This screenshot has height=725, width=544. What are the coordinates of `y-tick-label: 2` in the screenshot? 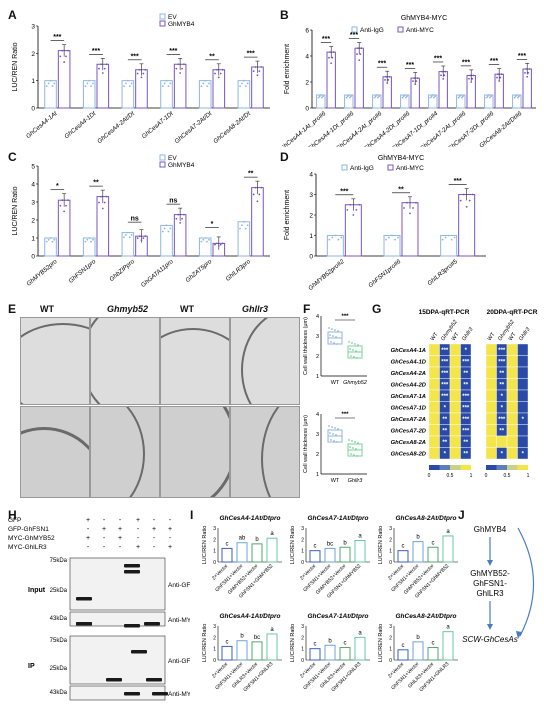 It's located at (33, 221).